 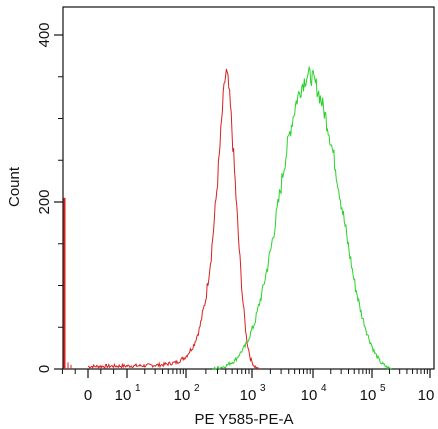 What do you see at coordinates (138, 388) in the screenshot?
I see `x-tick-exponent: 1` at bounding box center [138, 388].